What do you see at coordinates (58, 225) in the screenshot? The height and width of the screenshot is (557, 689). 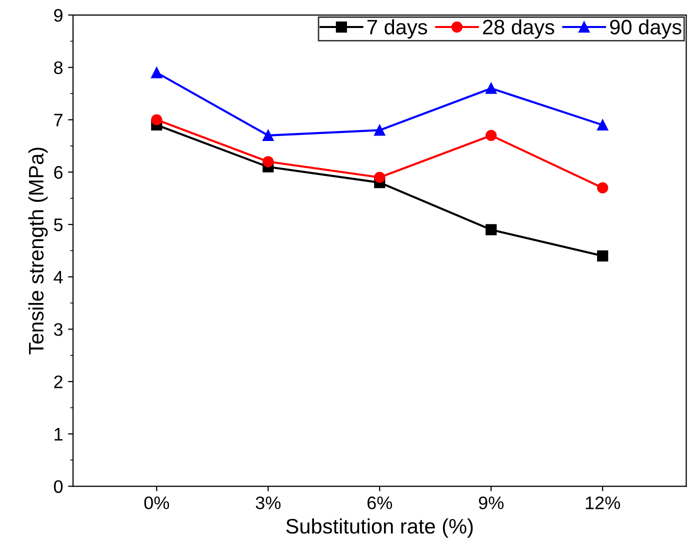 I see `y-tick-label: 5` at bounding box center [58, 225].